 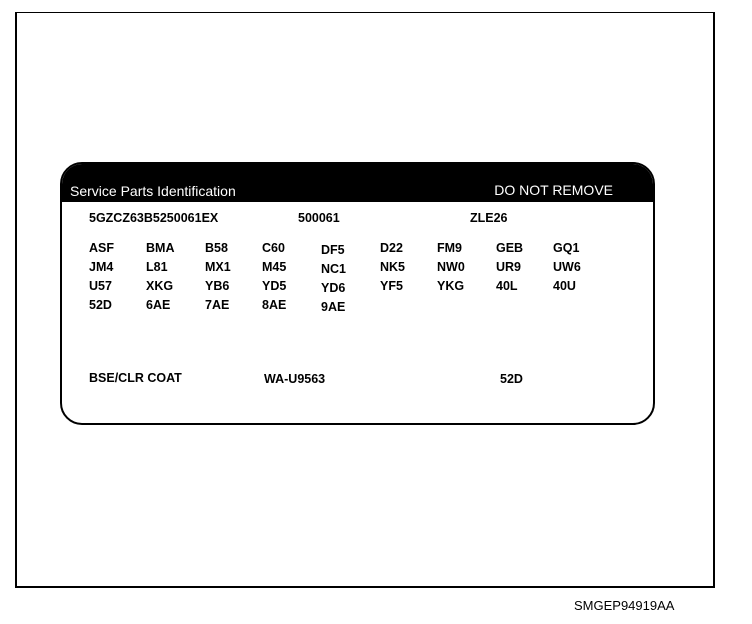 What do you see at coordinates (160, 248) in the screenshot?
I see `option-code: BMA` at bounding box center [160, 248].